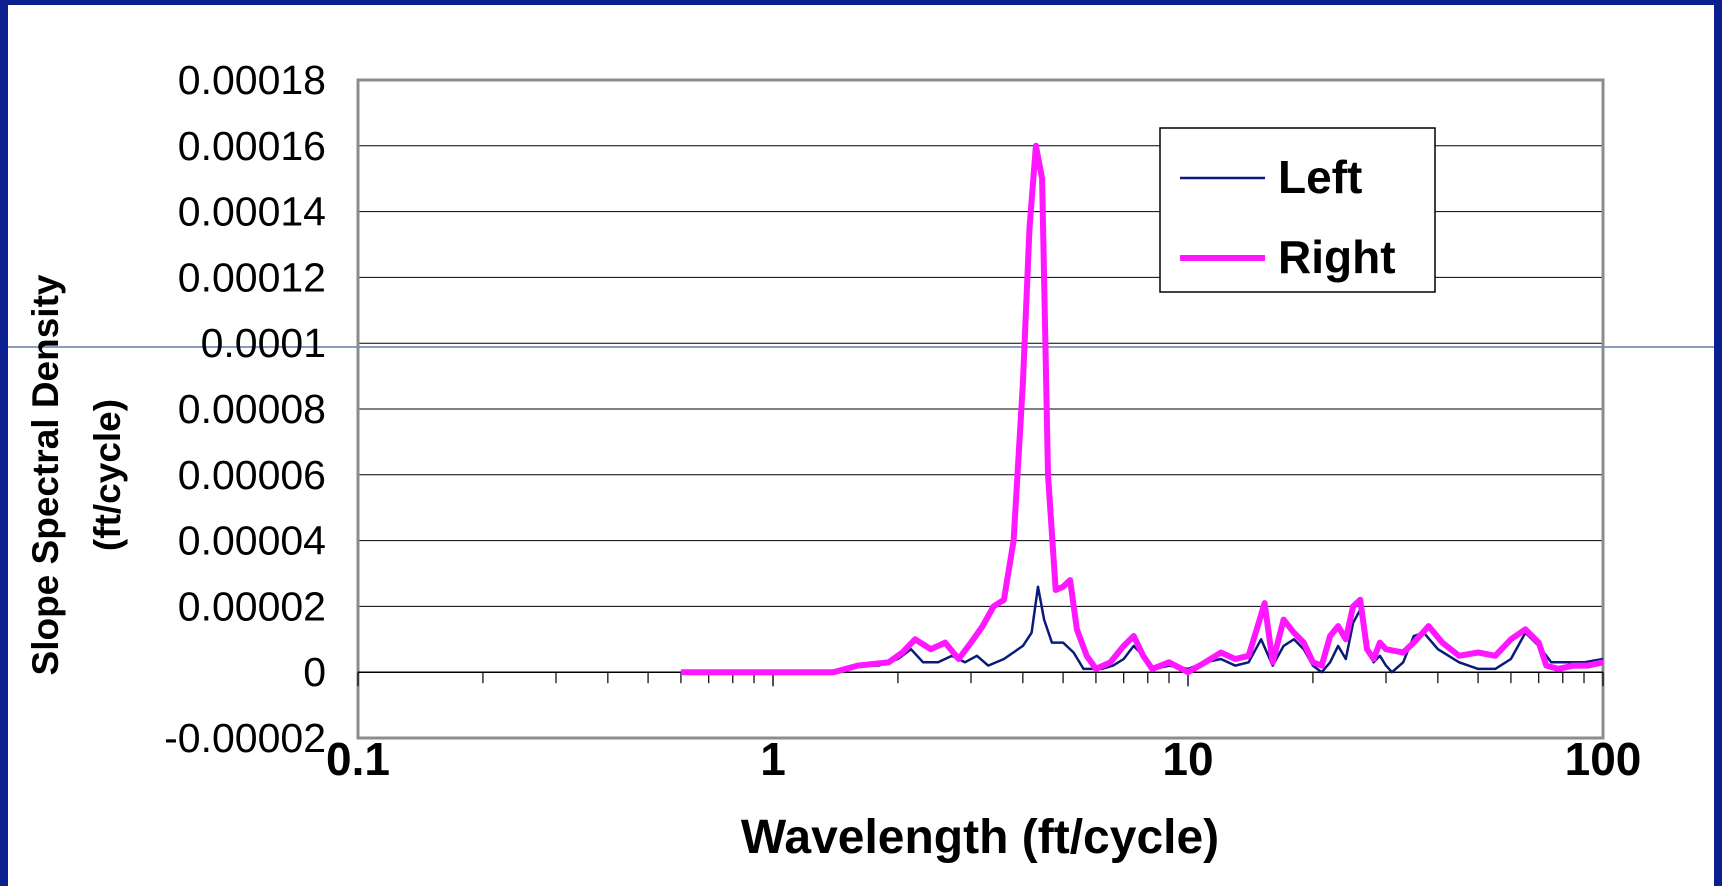 The height and width of the screenshot is (886, 1722). I want to click on y-tick-label: 0, so click(314, 672).